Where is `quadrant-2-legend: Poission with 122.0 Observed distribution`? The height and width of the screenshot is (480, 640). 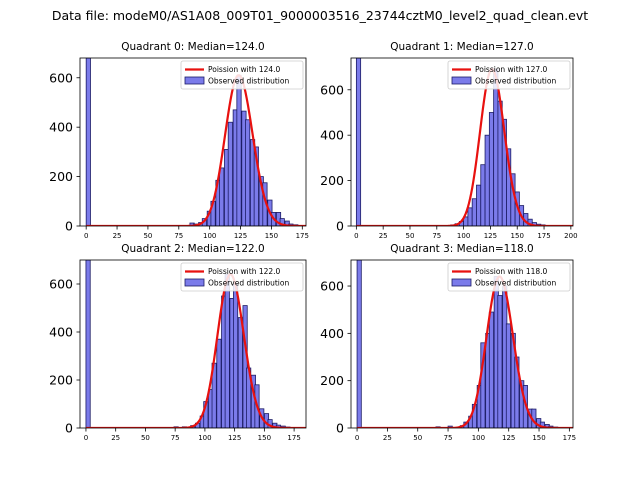
quadrant-2-legend: Poission with 122.0 Observed distribution is located at coordinates (242, 277).